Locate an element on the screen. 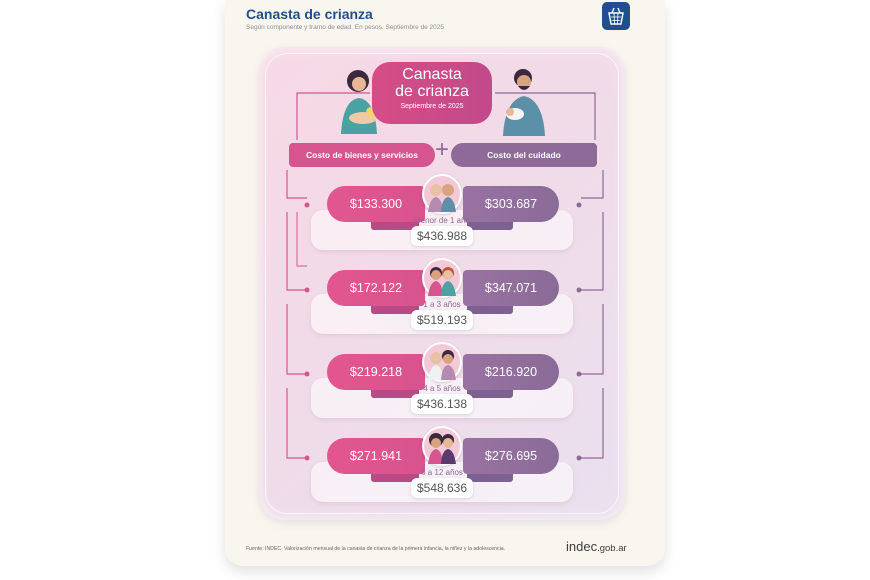 The image size is (870, 580). care-value: $216.920 is located at coordinates (511, 372).